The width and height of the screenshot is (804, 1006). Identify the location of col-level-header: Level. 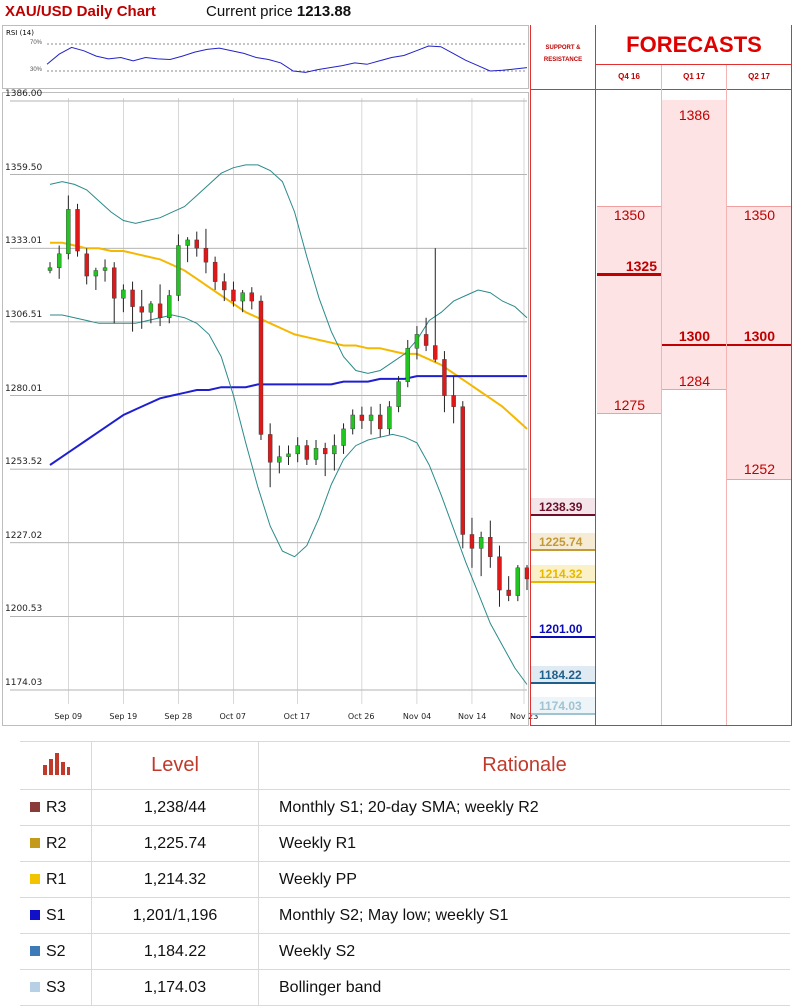
(175, 765).